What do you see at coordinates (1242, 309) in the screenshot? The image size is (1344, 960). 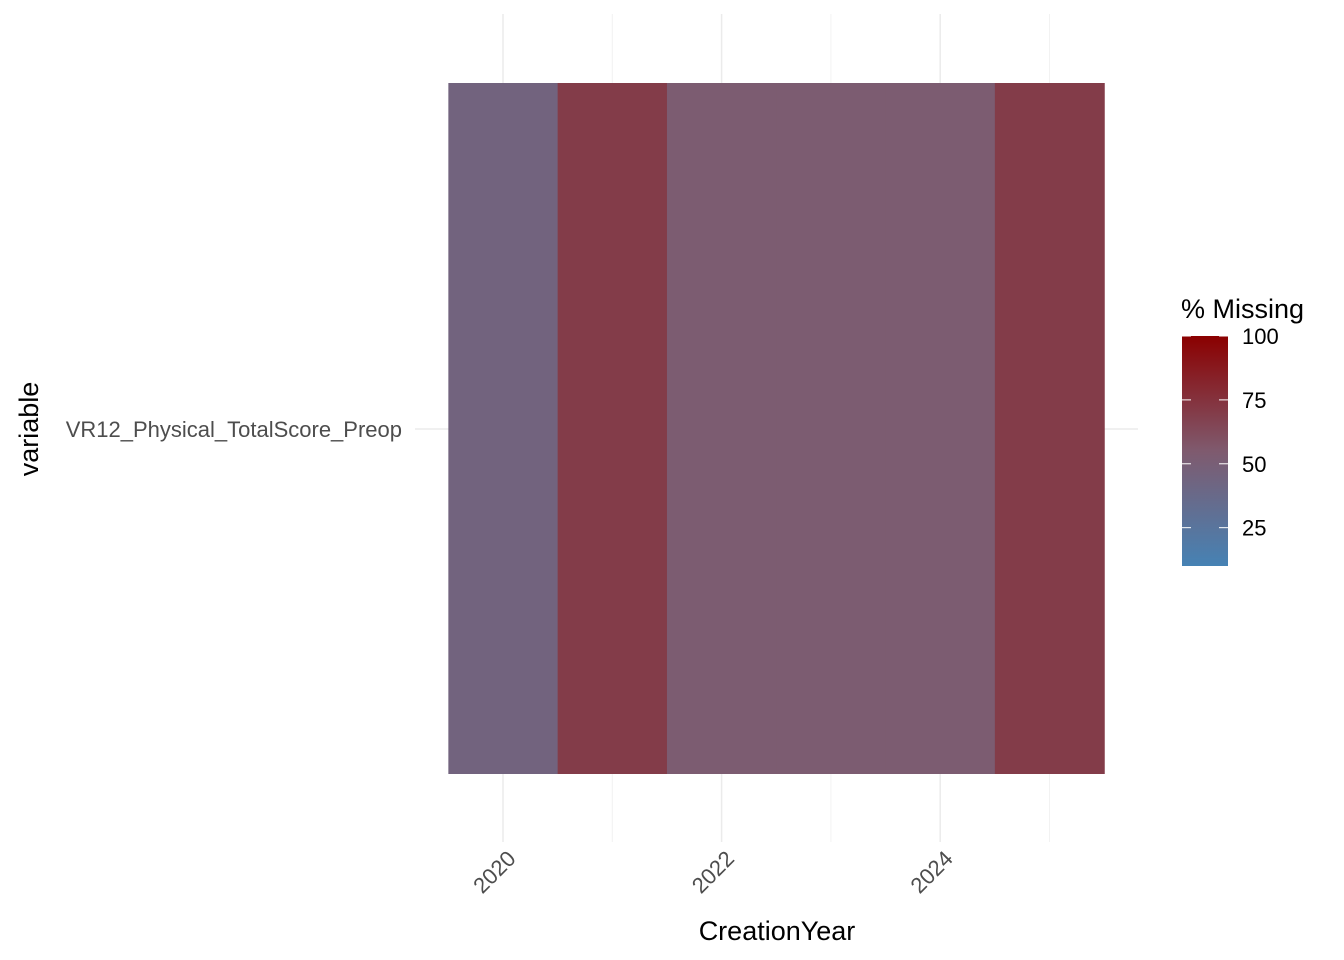 I see `legend-title: % Missing` at bounding box center [1242, 309].